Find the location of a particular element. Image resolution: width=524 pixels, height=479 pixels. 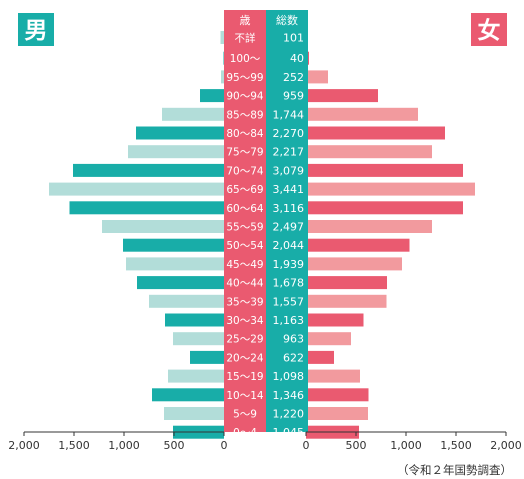

age-label: 50〜54 is located at coordinates (245, 246).